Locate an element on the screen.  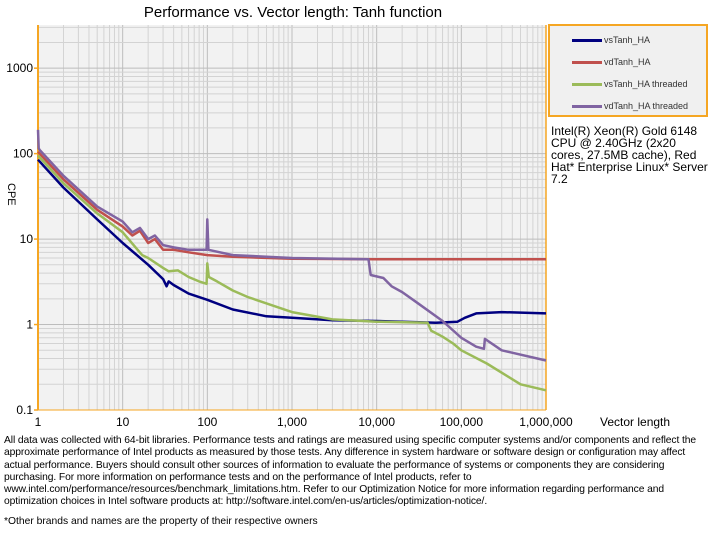
y-axis-label: CPE is located at coordinates (11, 194).